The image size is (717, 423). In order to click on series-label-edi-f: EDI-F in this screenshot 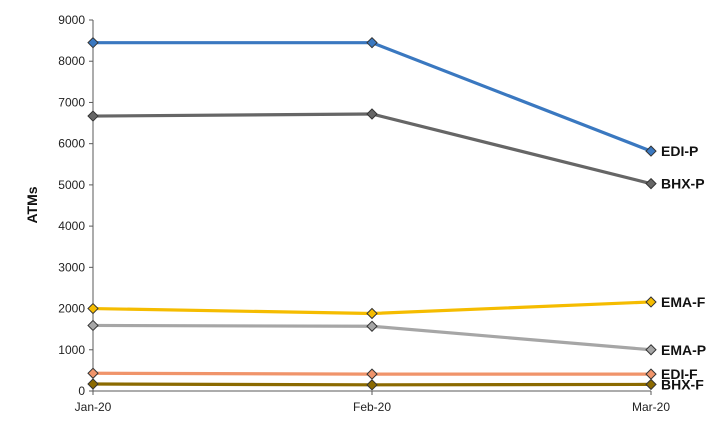, I will do `click(679, 374)`.